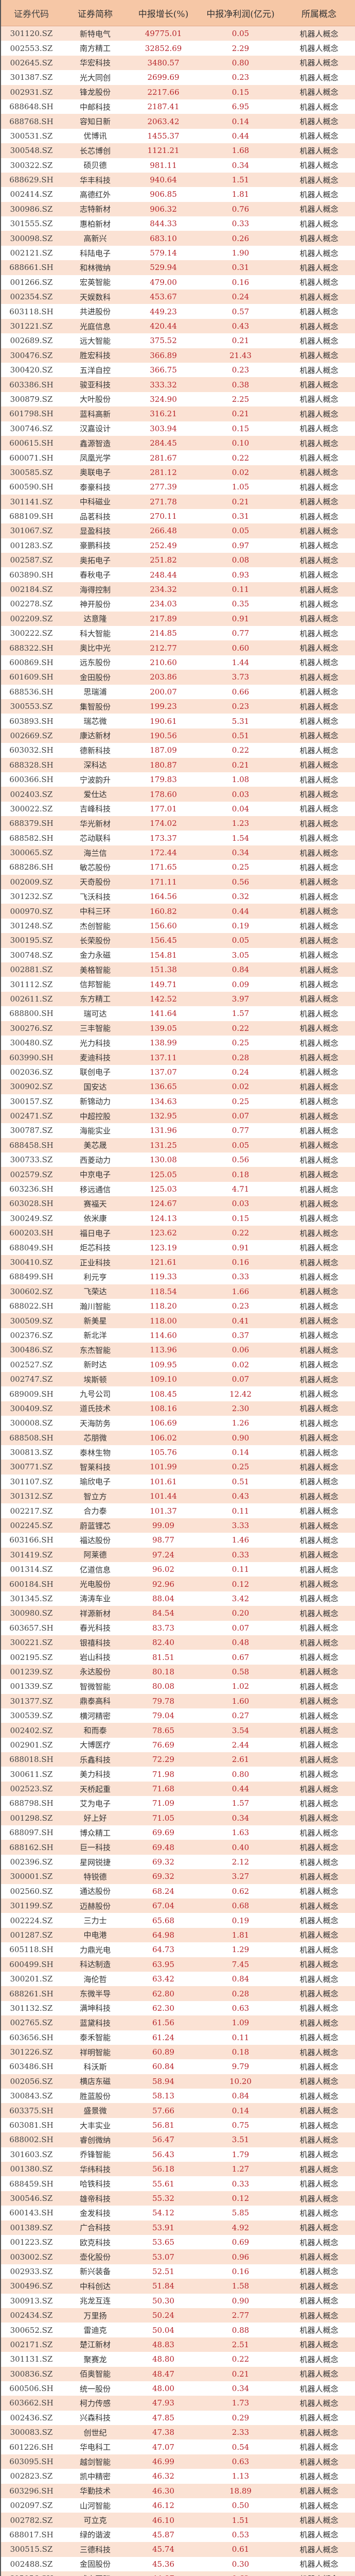 This screenshot has width=355, height=2576. Describe the element at coordinates (241, 2198) in the screenshot. I see `net-profit: 0.12` at that location.